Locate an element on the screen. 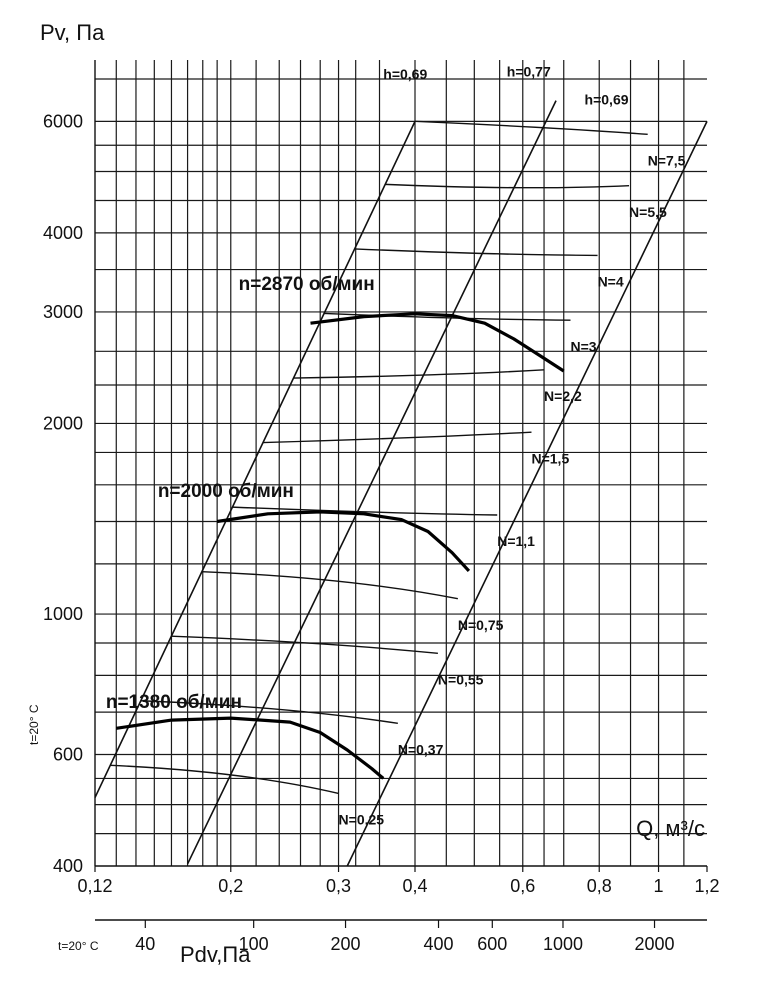 The height and width of the screenshot is (982, 757). y-tick-label: 6000 is located at coordinates (63, 121).